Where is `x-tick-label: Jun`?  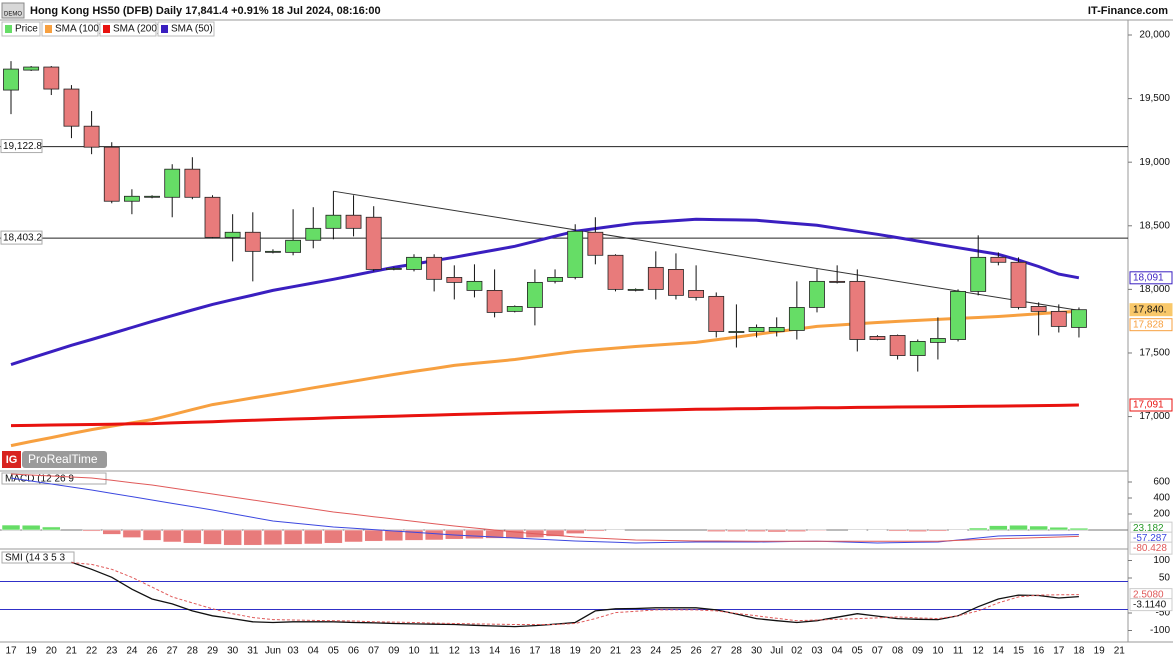 x-tick-label: Jun is located at coordinates (273, 651).